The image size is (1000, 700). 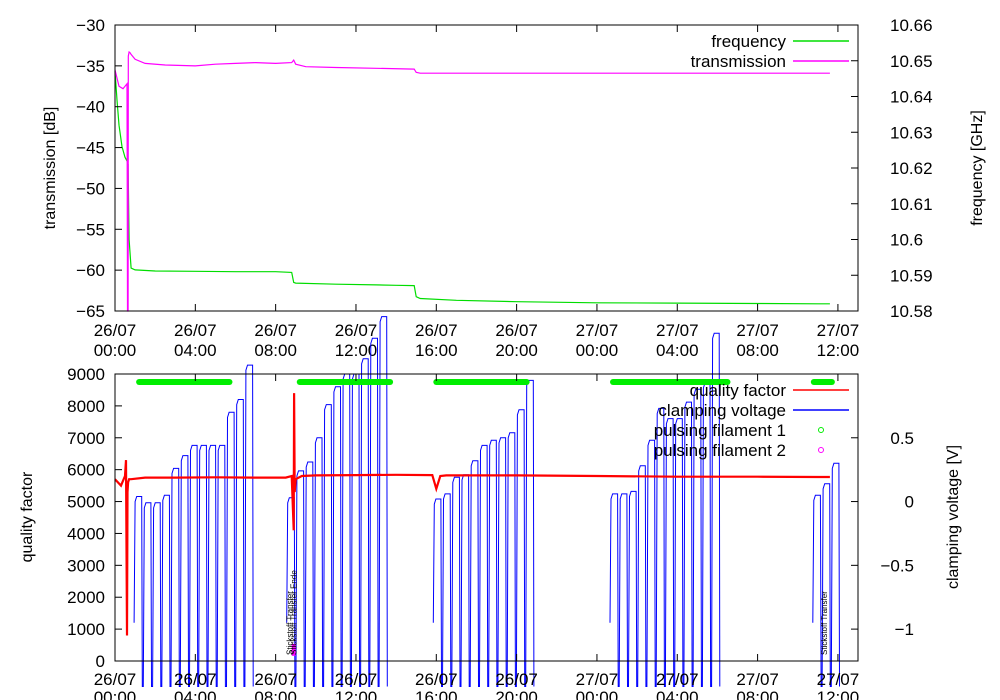 I want to click on top-y-tick-label: −35, so click(x=90, y=66).